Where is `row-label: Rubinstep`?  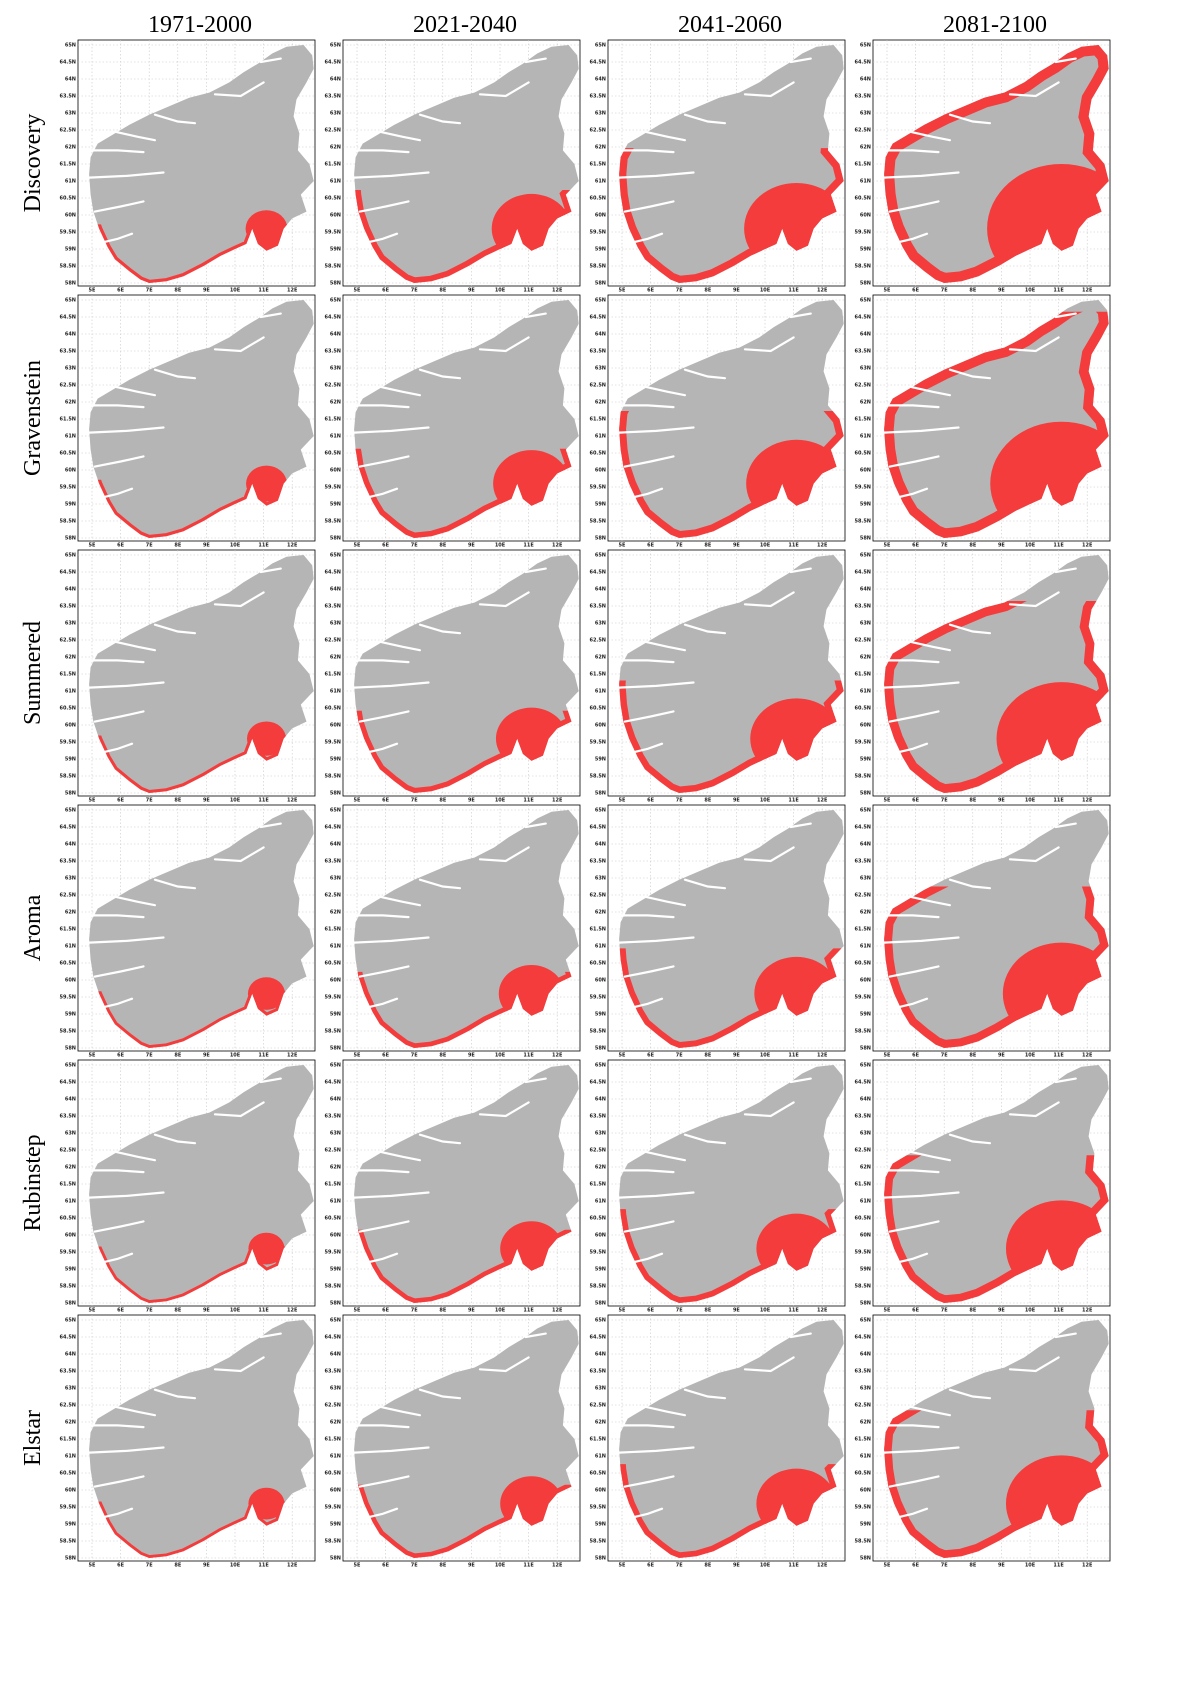 row-label: Rubinstep is located at coordinates (33, 1182).